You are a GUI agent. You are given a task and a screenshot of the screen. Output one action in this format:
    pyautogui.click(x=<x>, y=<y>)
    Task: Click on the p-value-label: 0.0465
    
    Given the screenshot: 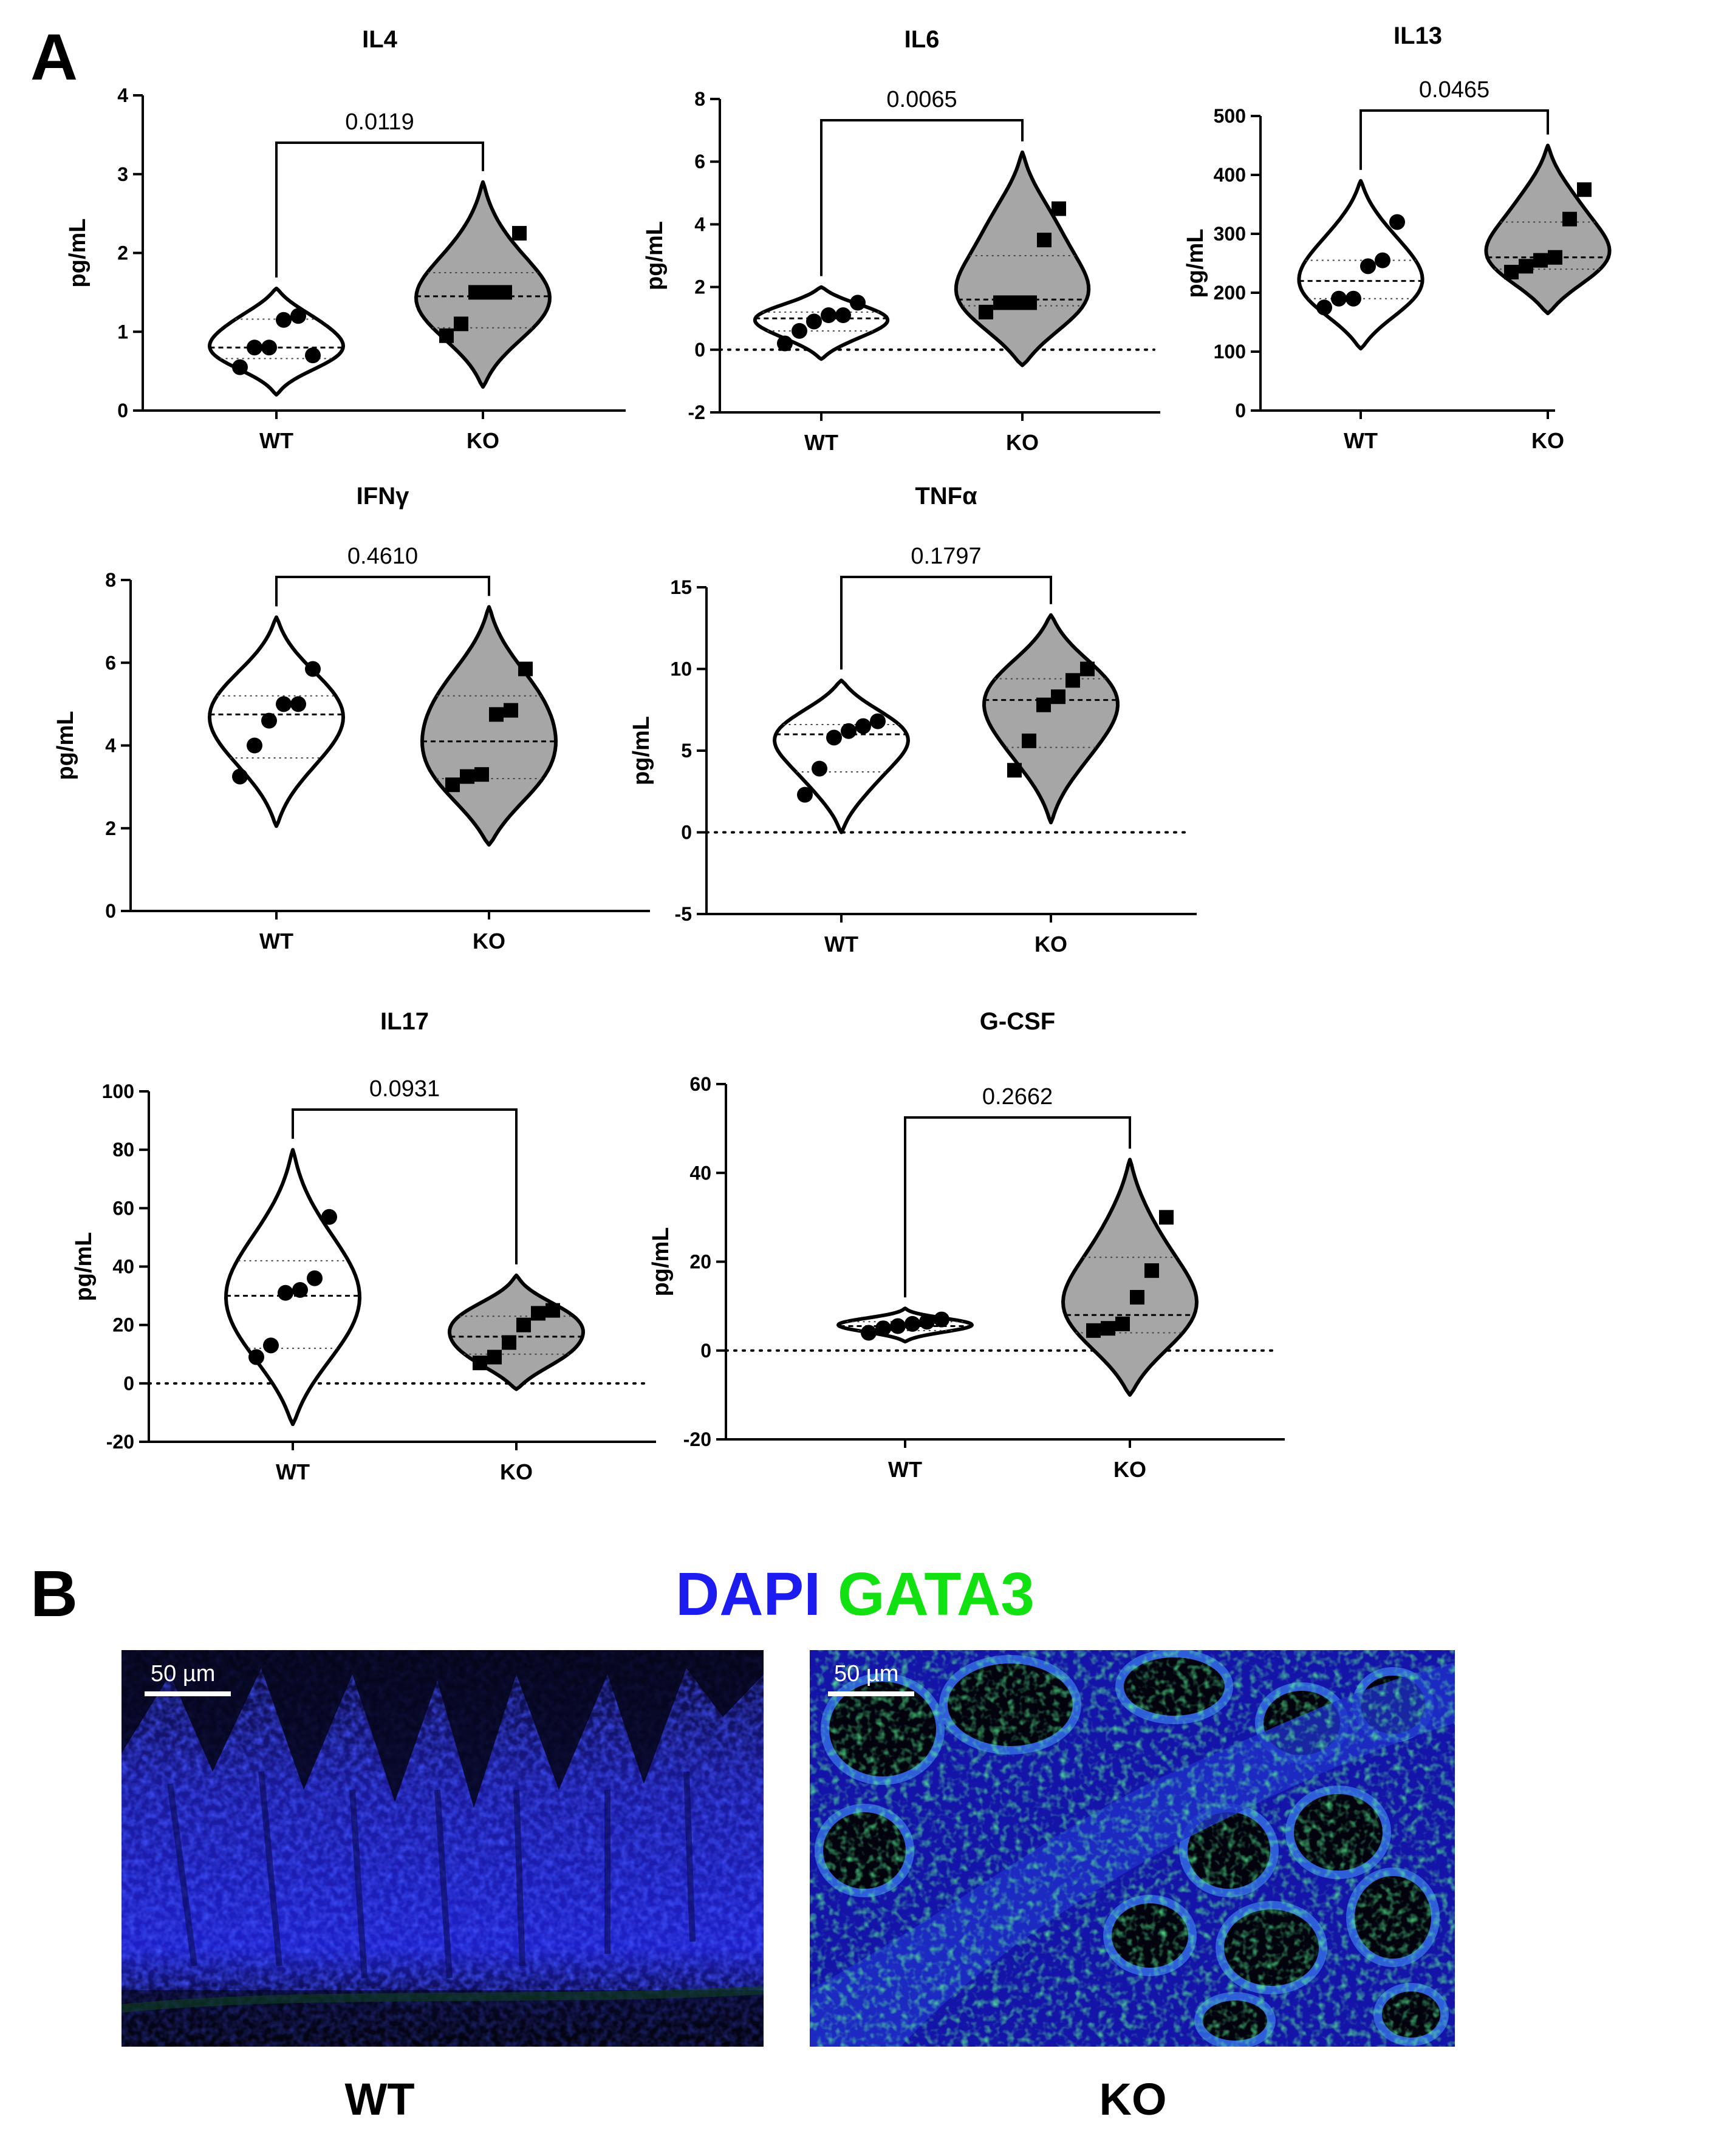 What is the action you would take?
    pyautogui.click(x=1454, y=90)
    